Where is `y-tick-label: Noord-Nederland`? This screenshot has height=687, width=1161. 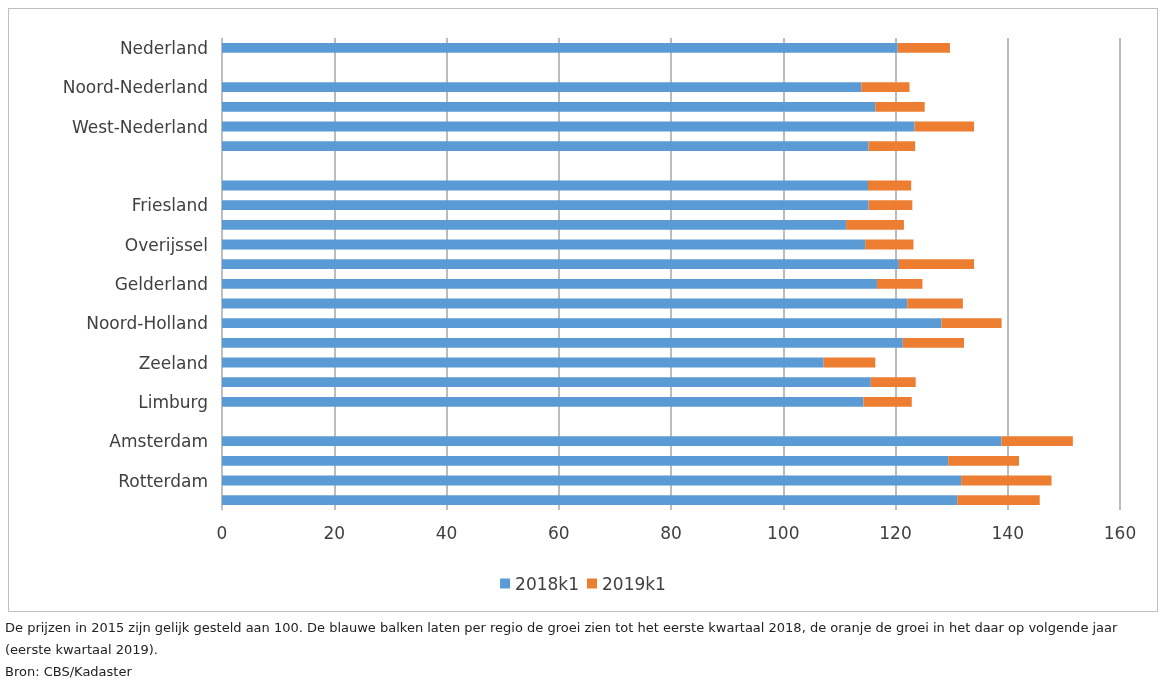 y-tick-label: Noord-Nederland is located at coordinates (135, 87).